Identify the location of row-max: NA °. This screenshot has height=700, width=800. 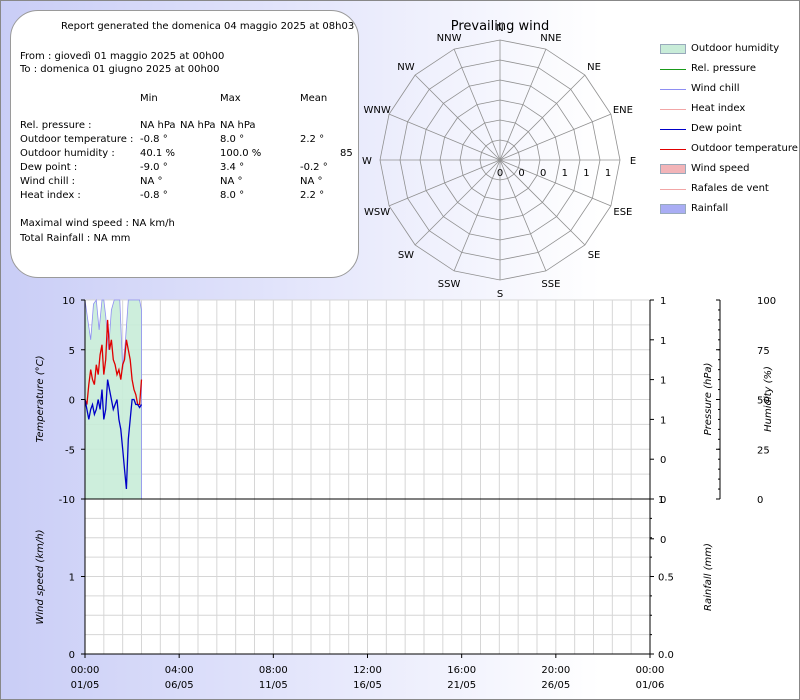
(231, 181).